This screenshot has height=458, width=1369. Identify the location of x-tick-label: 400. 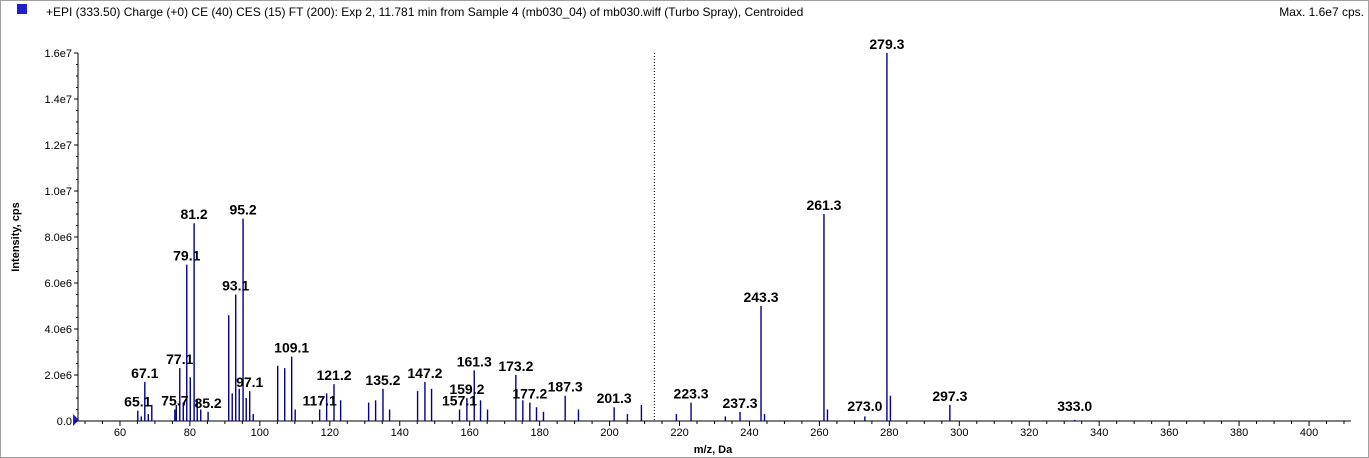
(1309, 433).